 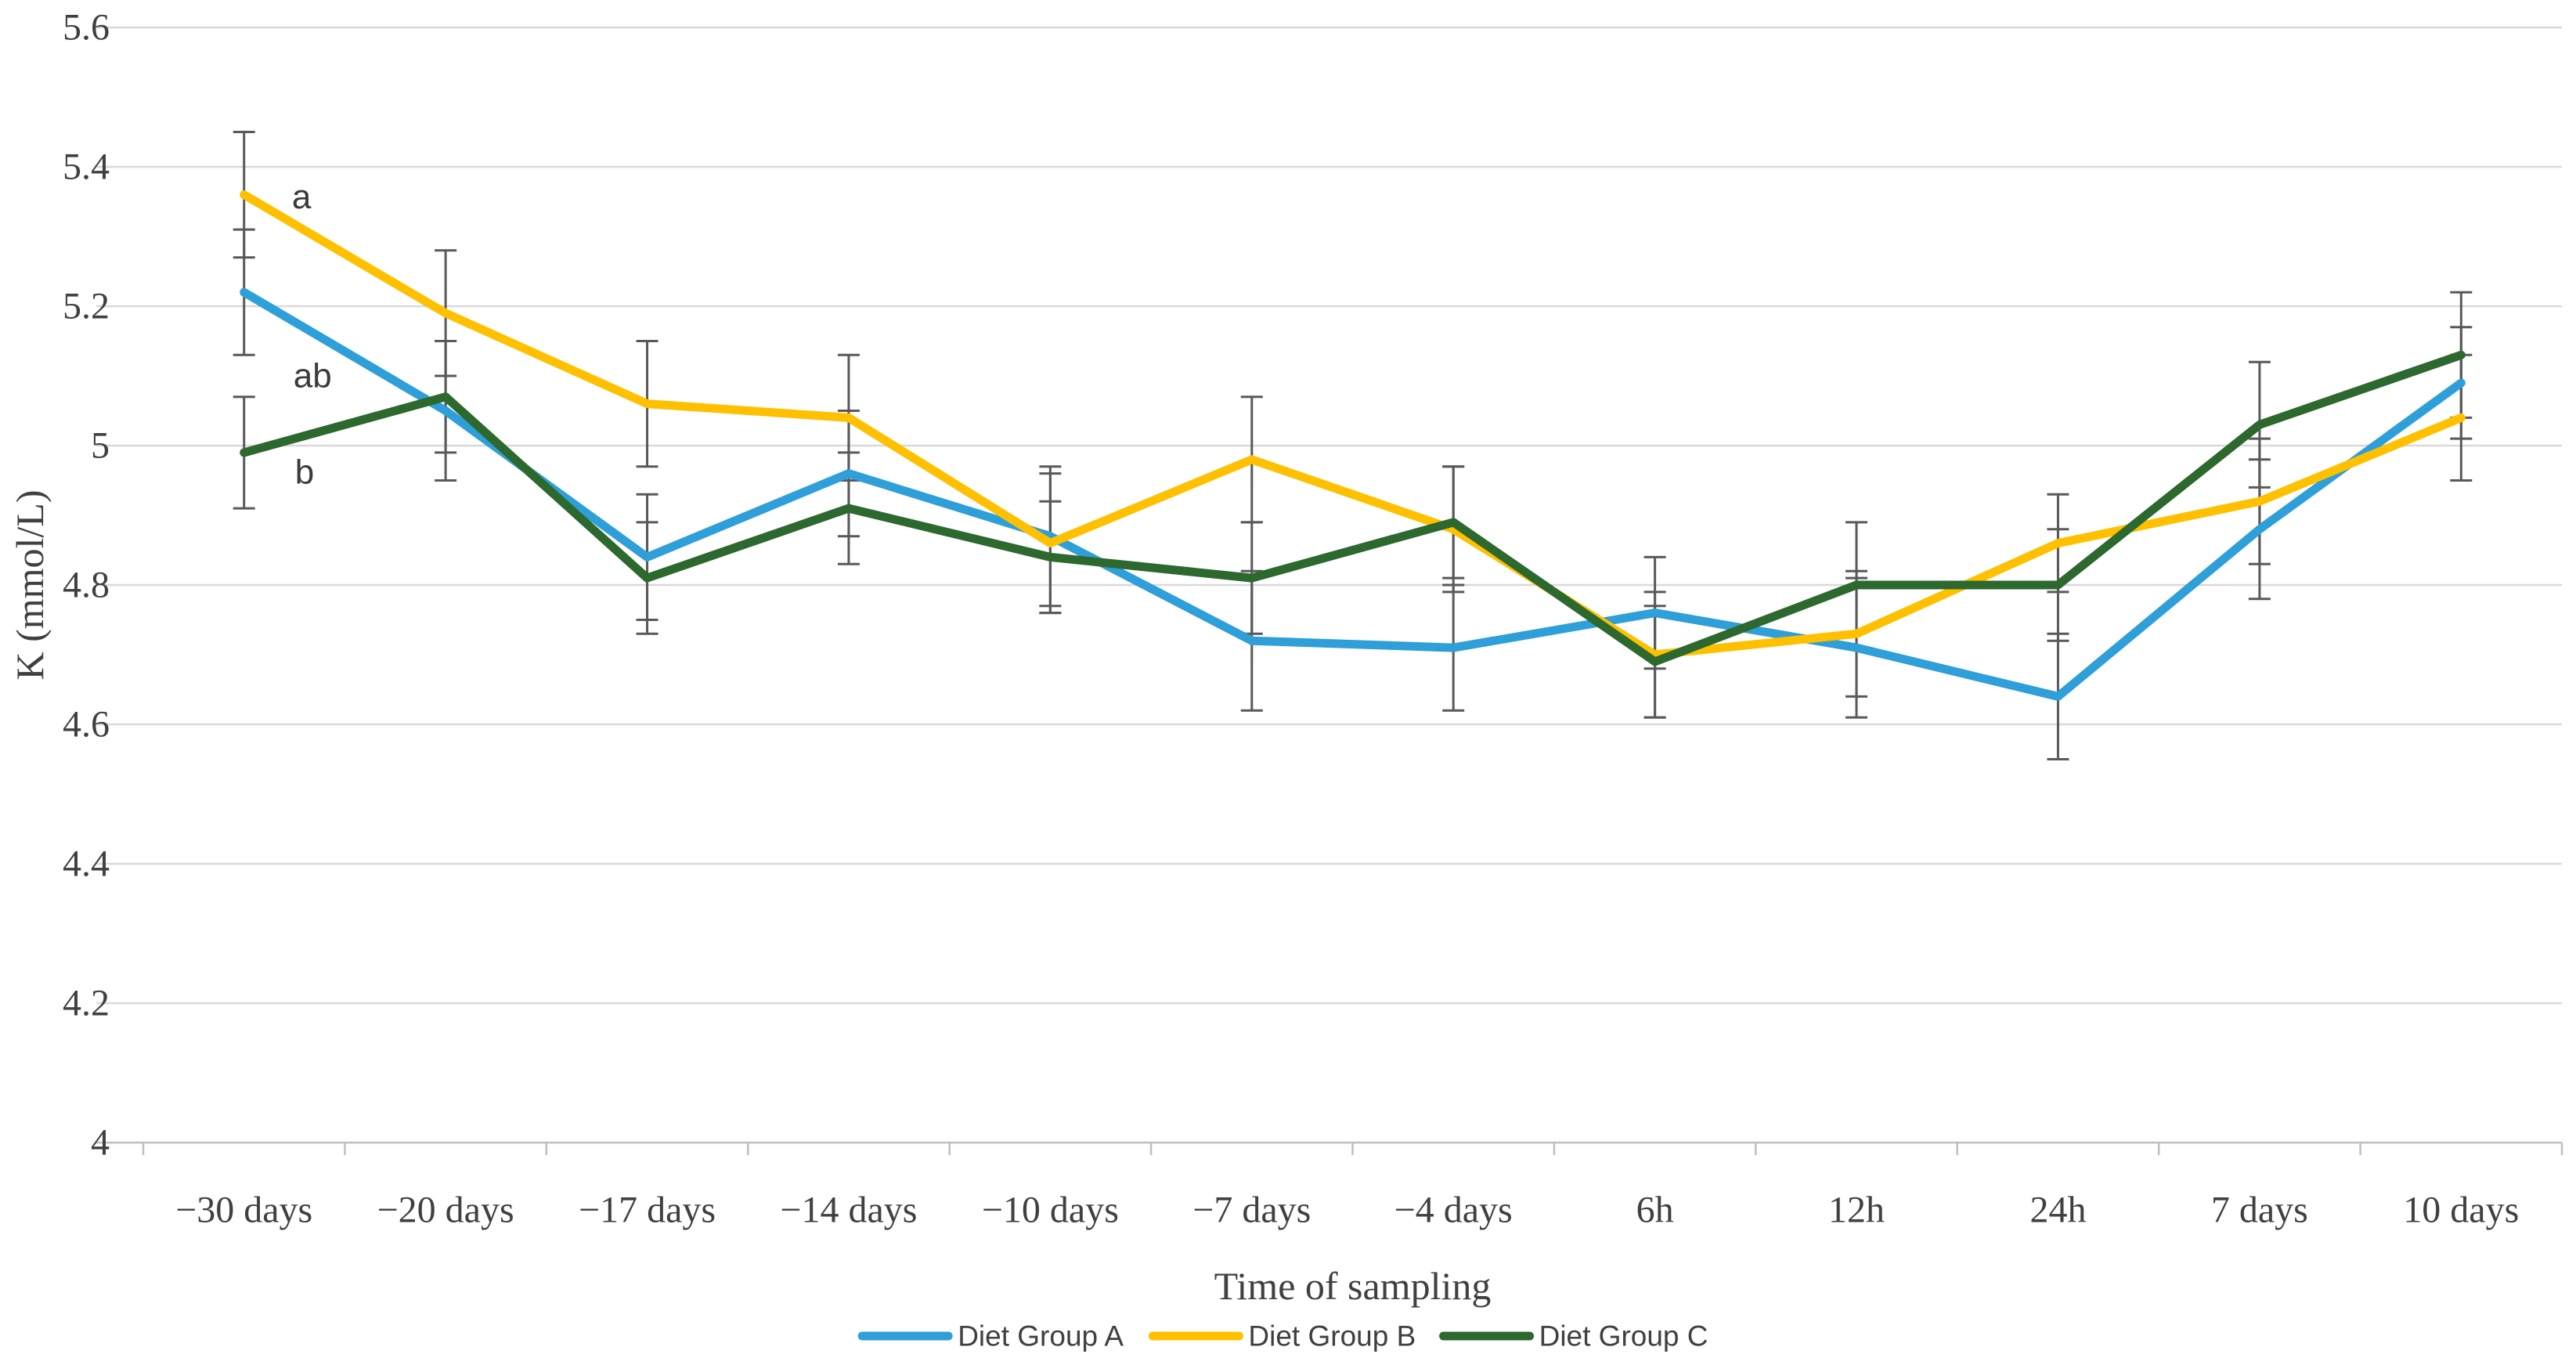 What do you see at coordinates (313, 376) in the screenshot?
I see `significance-annotation: ab` at bounding box center [313, 376].